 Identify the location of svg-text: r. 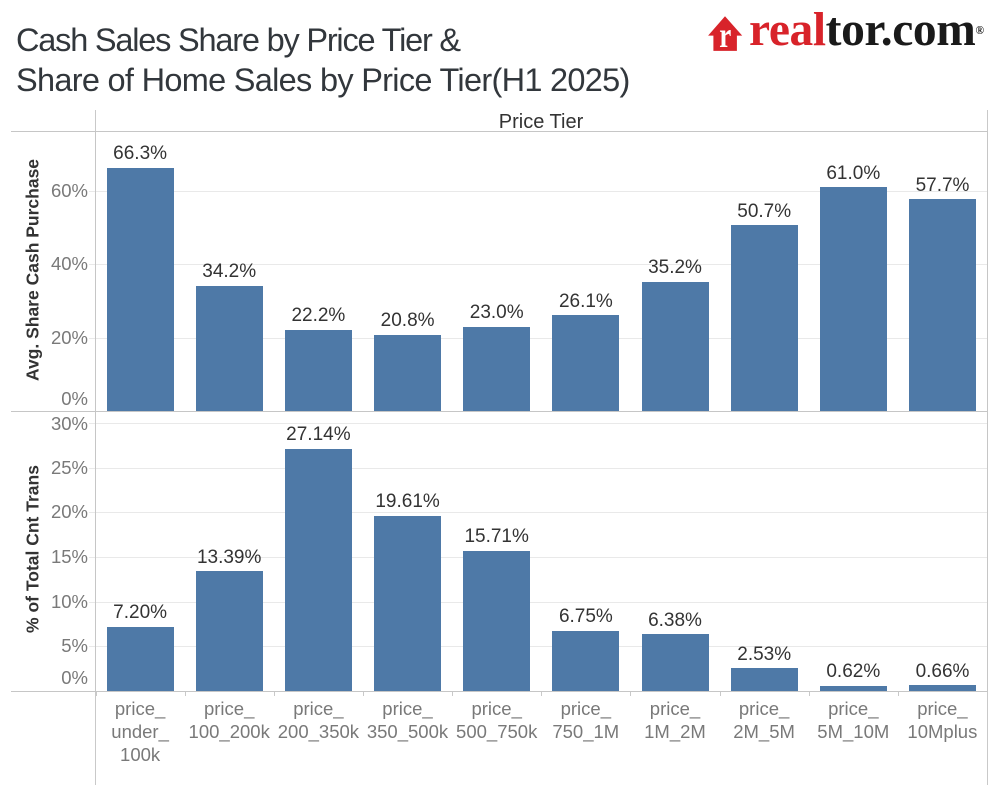
(725, 35).